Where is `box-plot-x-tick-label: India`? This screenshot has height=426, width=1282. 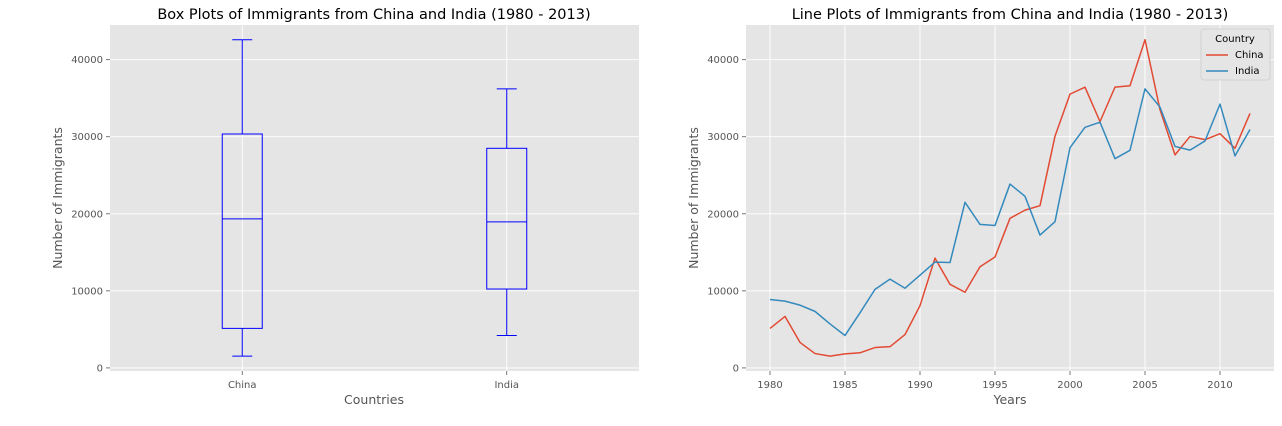 box-plot-x-tick-label: India is located at coordinates (506, 385).